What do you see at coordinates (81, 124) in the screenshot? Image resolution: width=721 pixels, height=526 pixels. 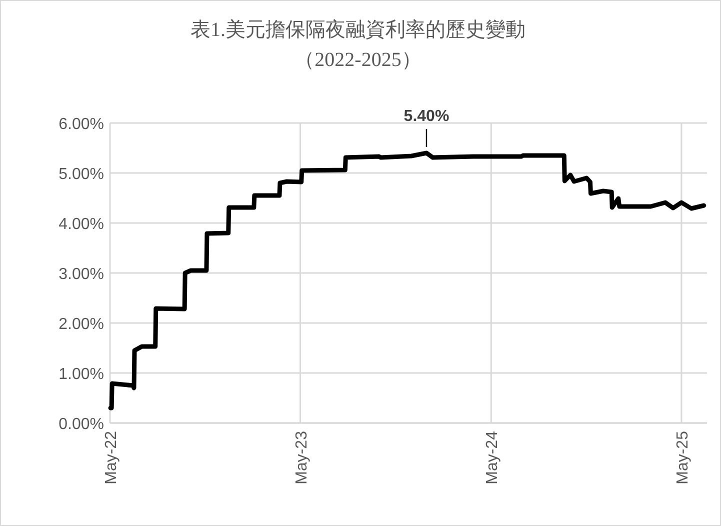 I see `y-tick-label: 6.00%` at bounding box center [81, 124].